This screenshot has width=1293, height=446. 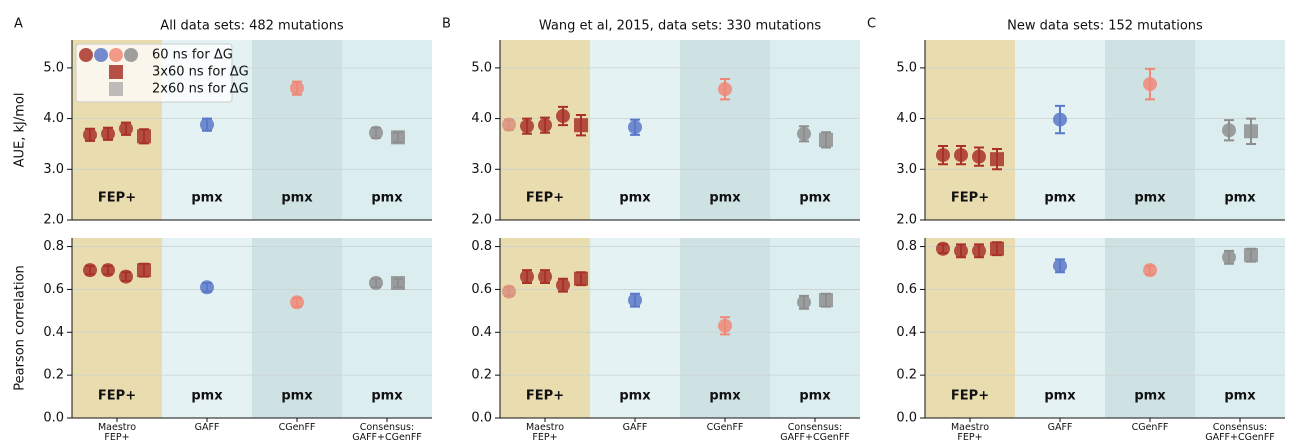 I want to click on panel-letter: A, so click(x=18, y=24).